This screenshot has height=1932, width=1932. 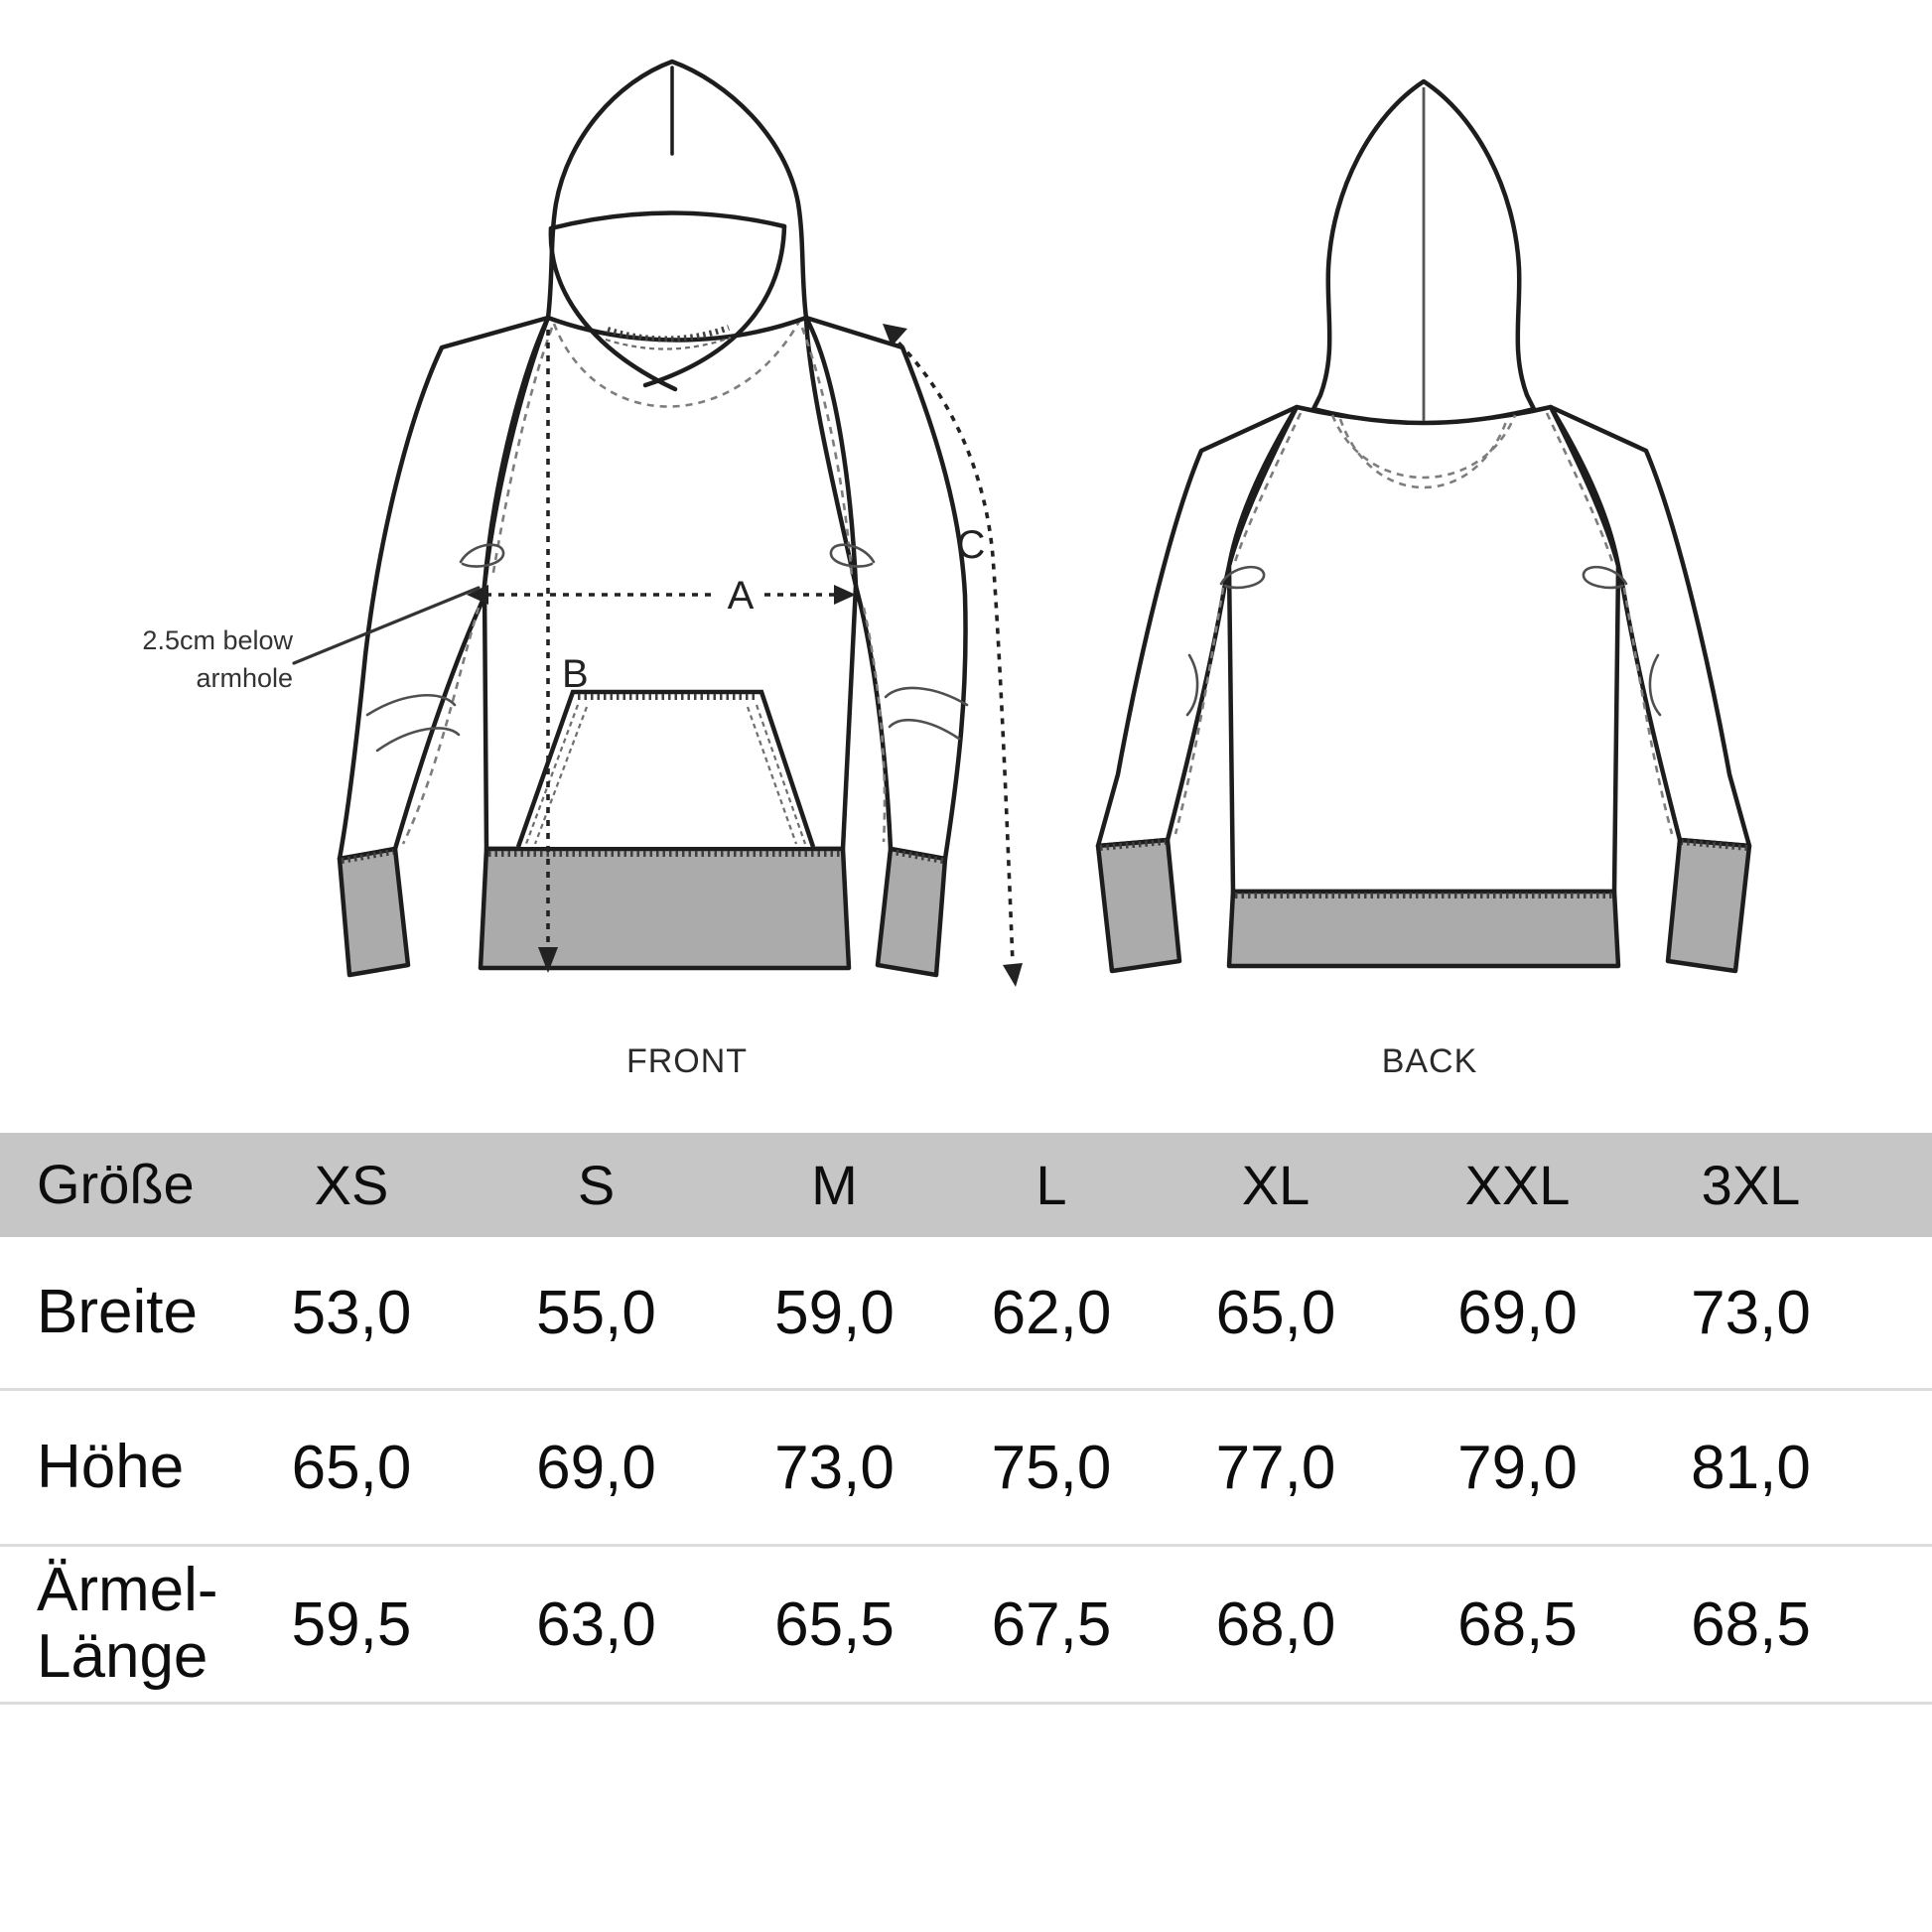 I want to click on right-armpit-swirl, so click(x=853, y=556).